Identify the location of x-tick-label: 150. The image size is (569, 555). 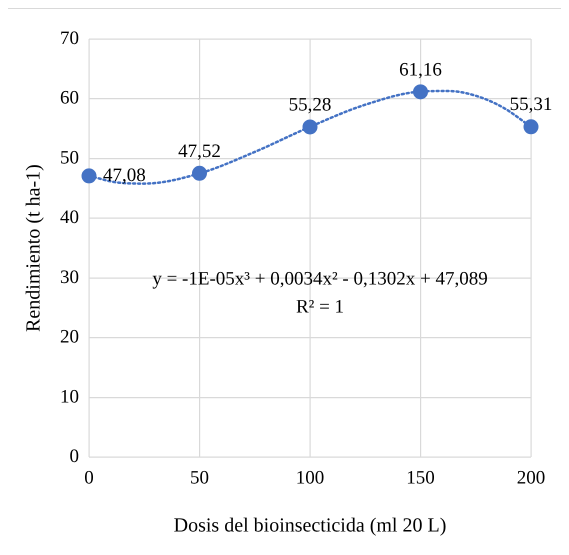
(420, 478).